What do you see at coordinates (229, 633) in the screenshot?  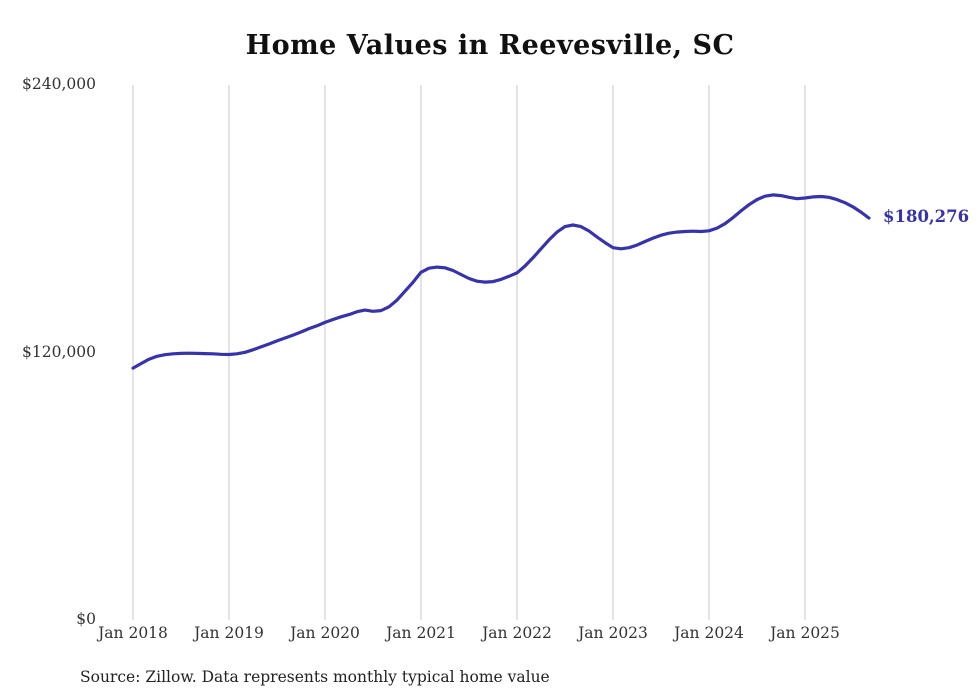 I see `x-axis-tick-label: Jan 2019` at bounding box center [229, 633].